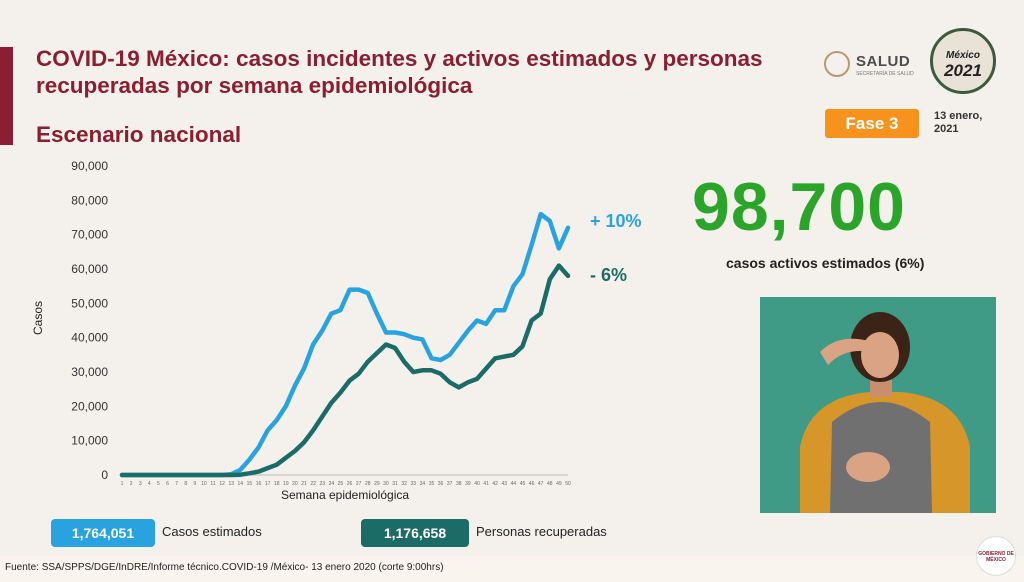  What do you see at coordinates (486, 484) in the screenshot?
I see `x-tick-label: 41` at bounding box center [486, 484].